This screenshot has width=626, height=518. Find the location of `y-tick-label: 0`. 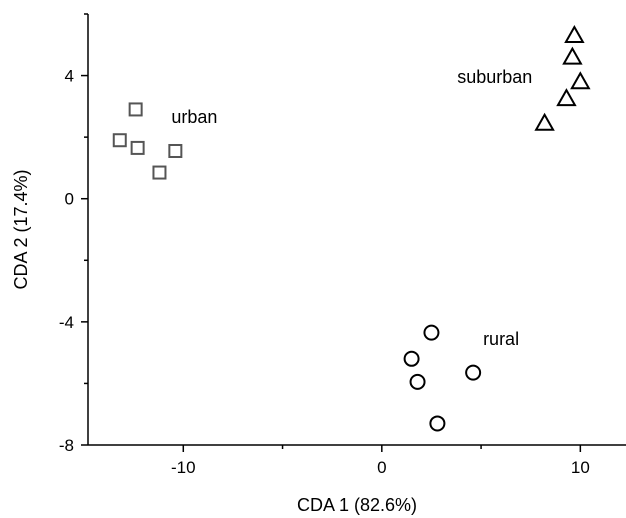

y-tick-label: 0 is located at coordinates (69, 199).